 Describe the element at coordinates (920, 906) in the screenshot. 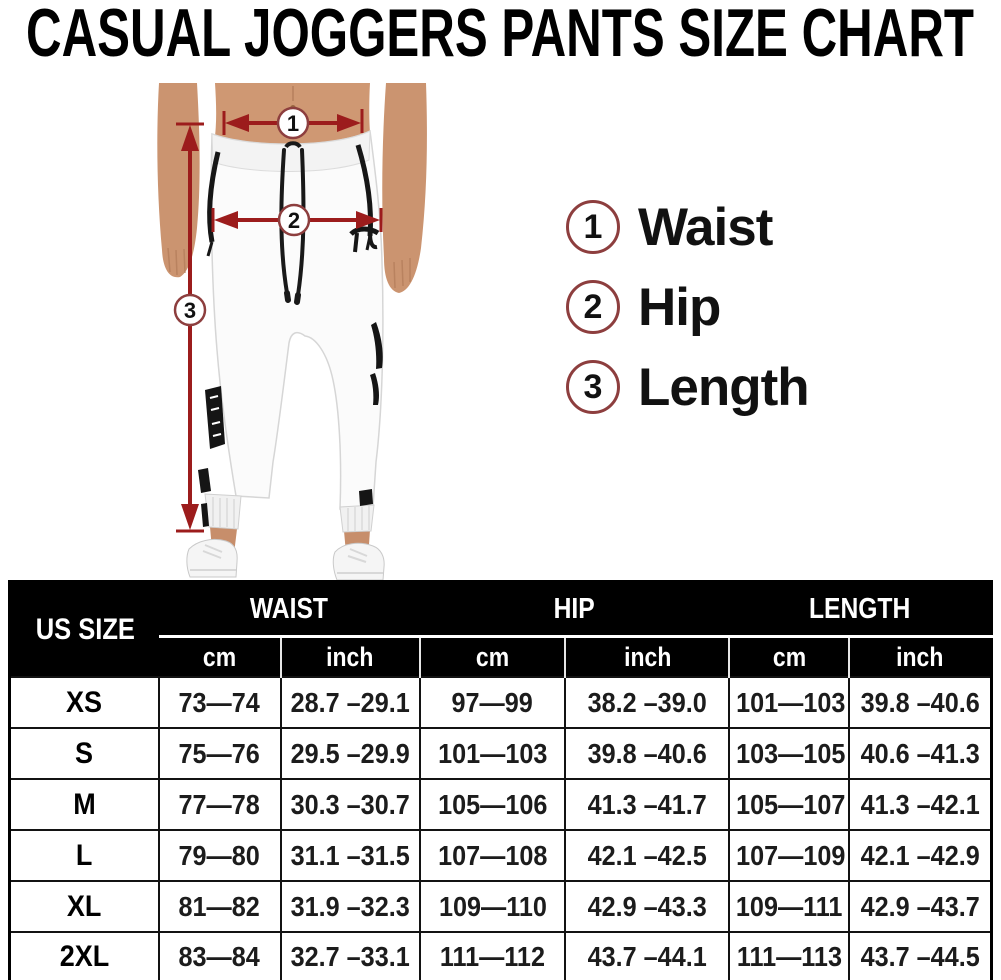

I see `cell-text: 42.9 –43.7` at that location.